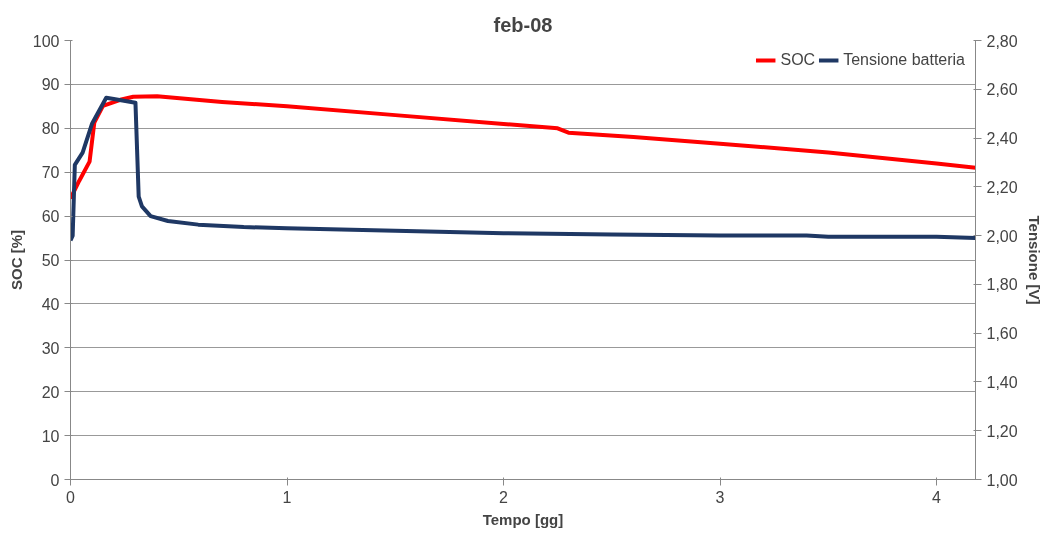 This screenshot has width=1063, height=538. What do you see at coordinates (46, 41) in the screenshot?
I see `y-tick-label: 100` at bounding box center [46, 41].